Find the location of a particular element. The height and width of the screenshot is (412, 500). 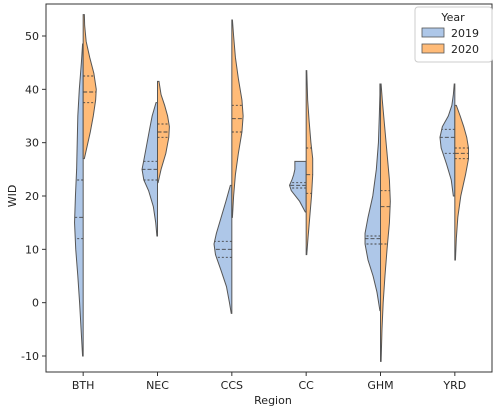

x-tick-label: YRD is located at coordinates (454, 385).